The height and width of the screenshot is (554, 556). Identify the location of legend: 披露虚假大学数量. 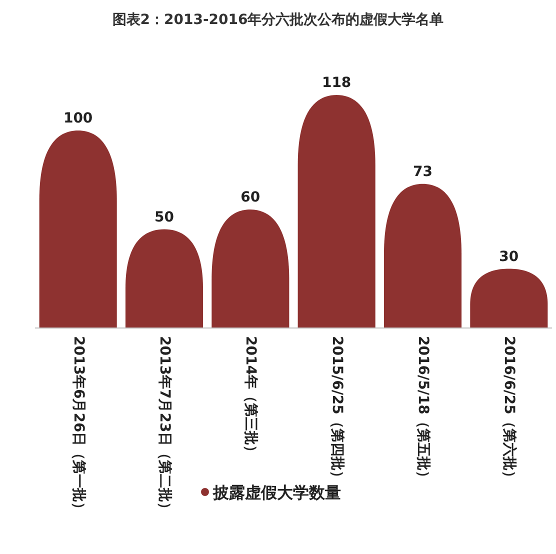
(271, 492).